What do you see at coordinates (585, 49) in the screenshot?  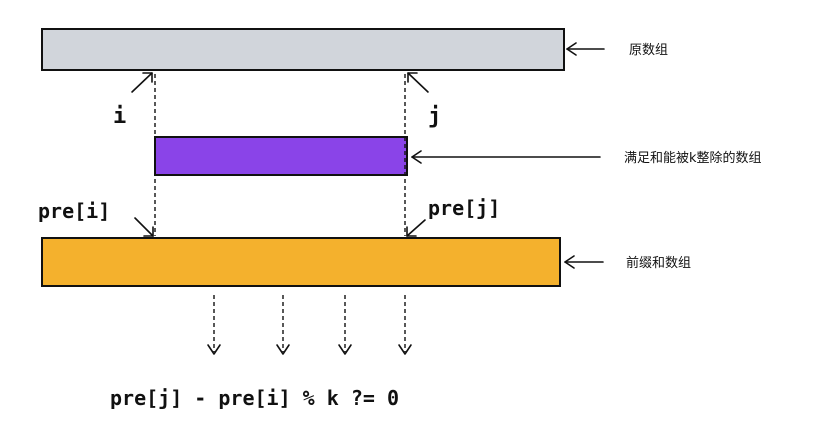 I see `original-array-arrow` at bounding box center [585, 49].